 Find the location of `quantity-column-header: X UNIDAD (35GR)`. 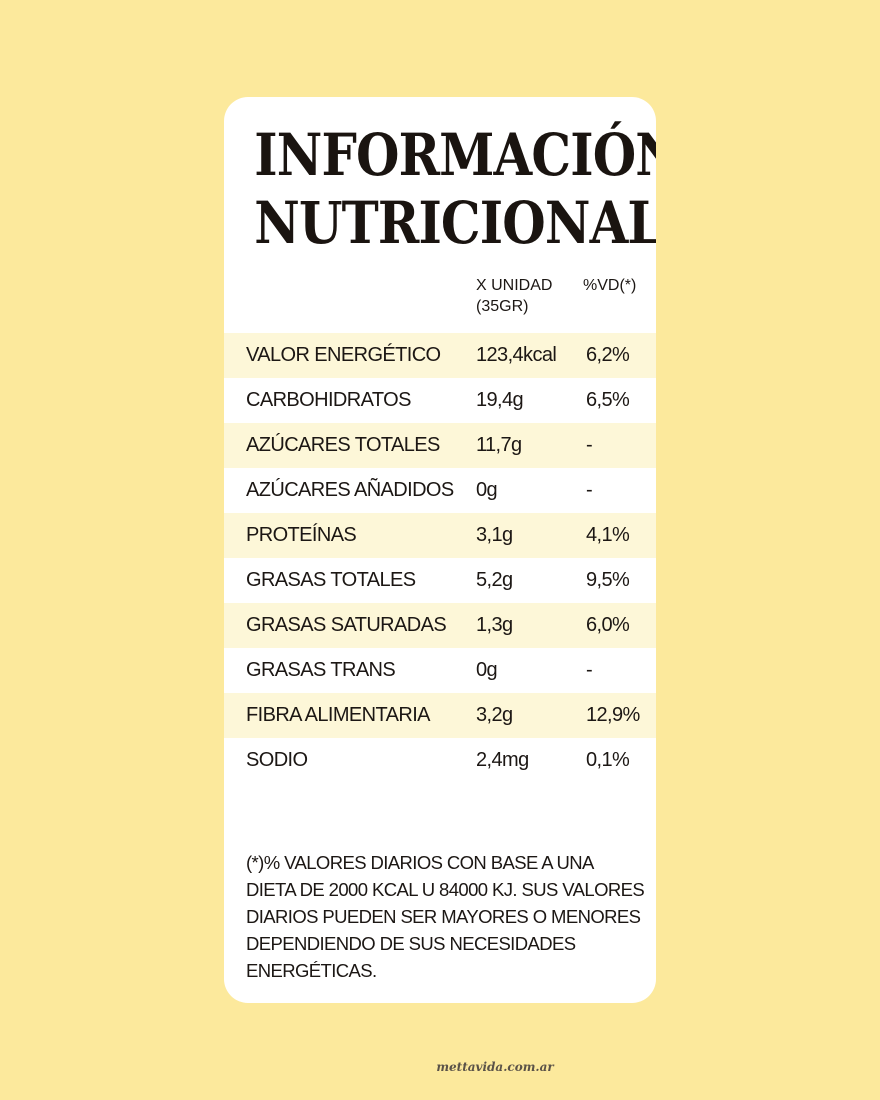

quantity-column-header: X UNIDAD (35GR) is located at coordinates (514, 296).